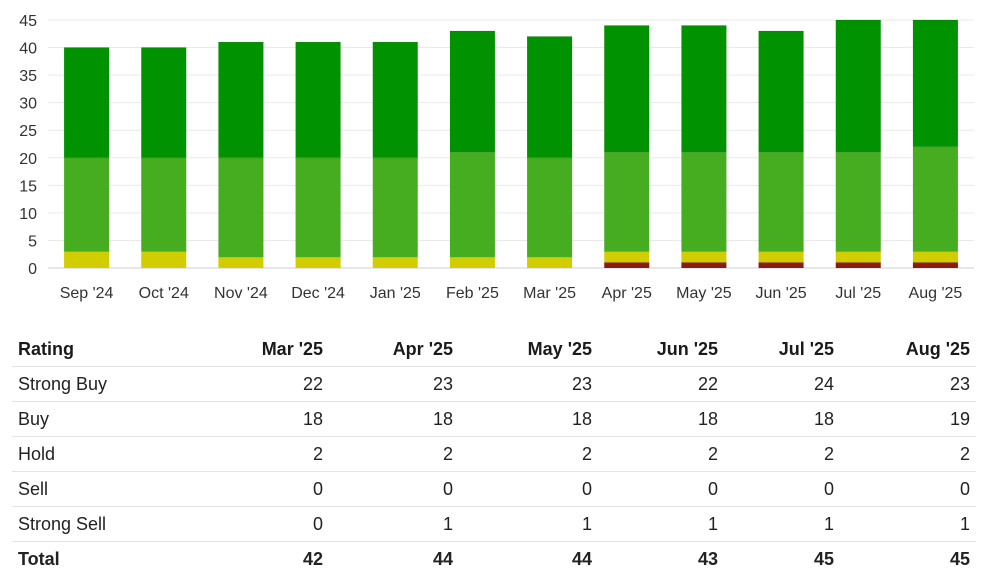 The image size is (989, 586). Describe the element at coordinates (908, 349) in the screenshot. I see `header-month: Aug '25` at that location.